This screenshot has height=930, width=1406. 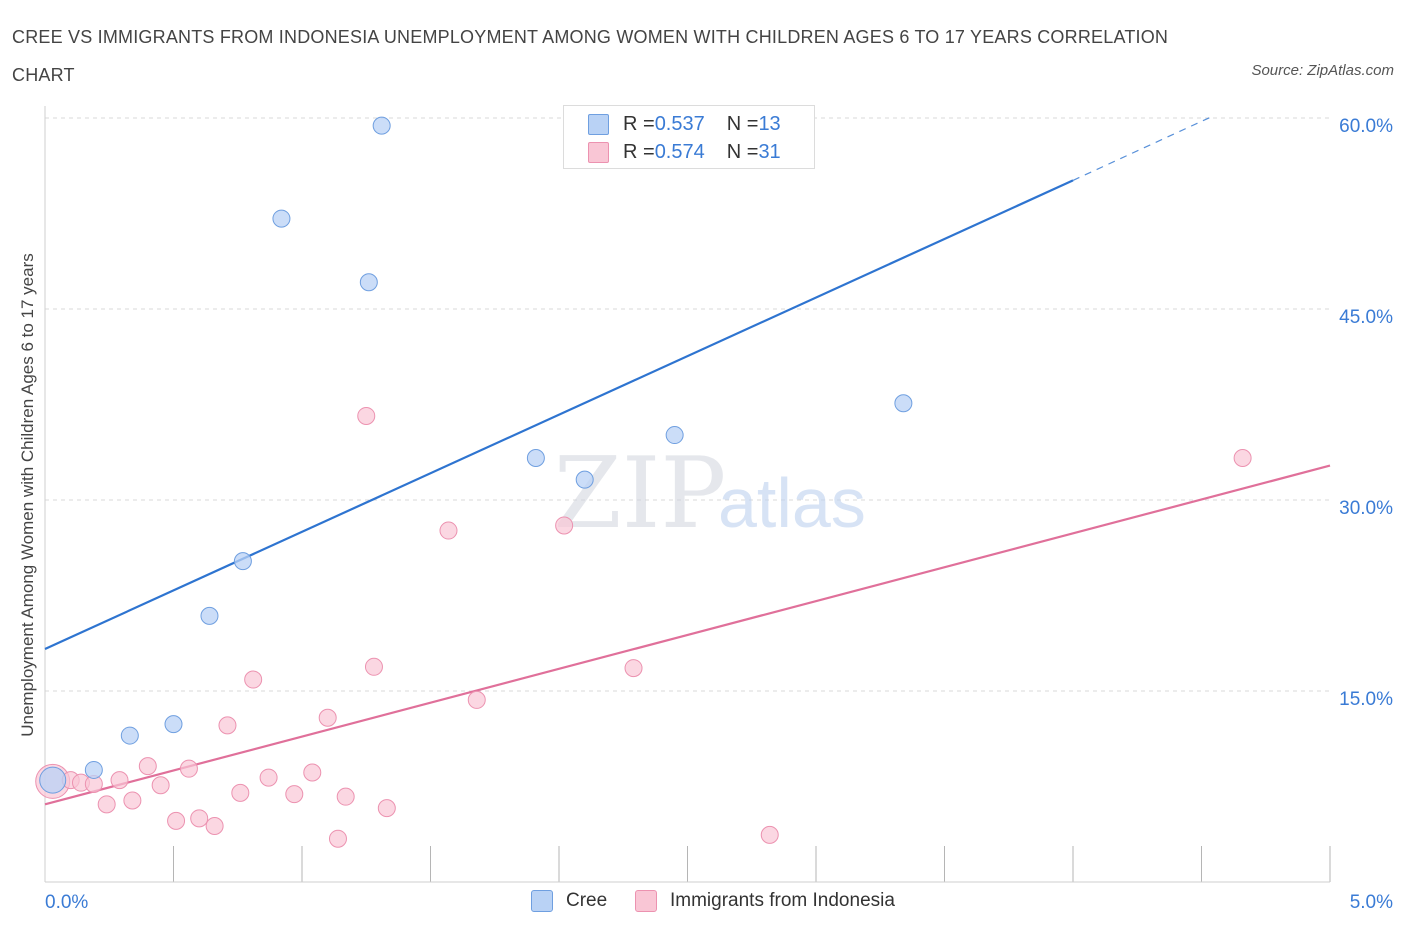 What do you see at coordinates (769, 123) in the screenshot?
I see `legend-n-value-cree: 13` at bounding box center [769, 123].